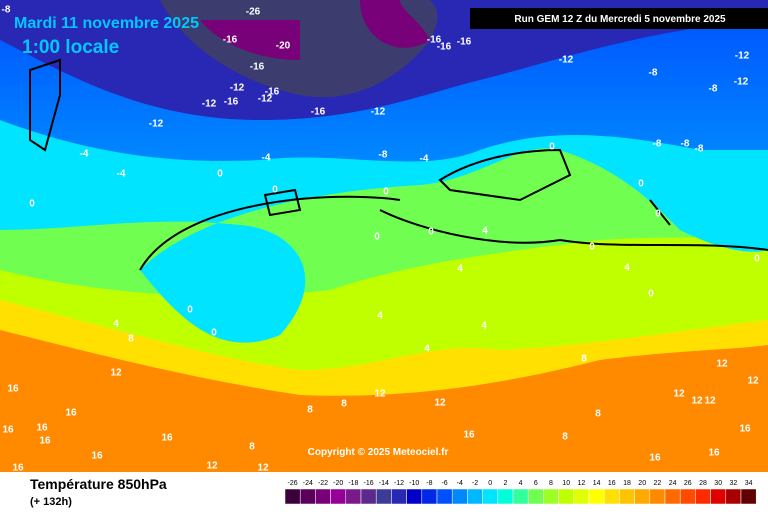 This screenshot has height=512, width=768. Describe the element at coordinates (399, 483) in the screenshot. I see `colorbar-label: -12` at that location.